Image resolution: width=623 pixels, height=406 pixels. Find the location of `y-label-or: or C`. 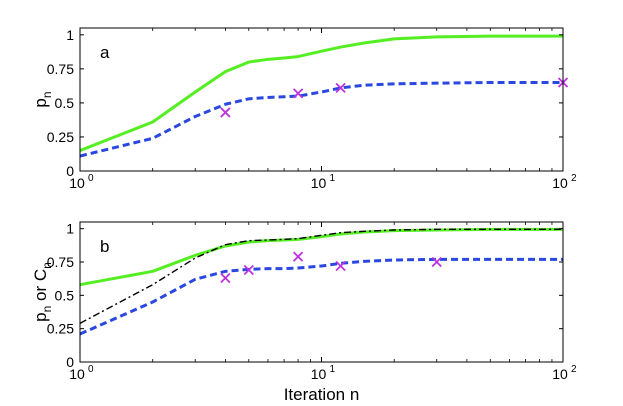

y-label-or: or C is located at coordinates (40, 287).